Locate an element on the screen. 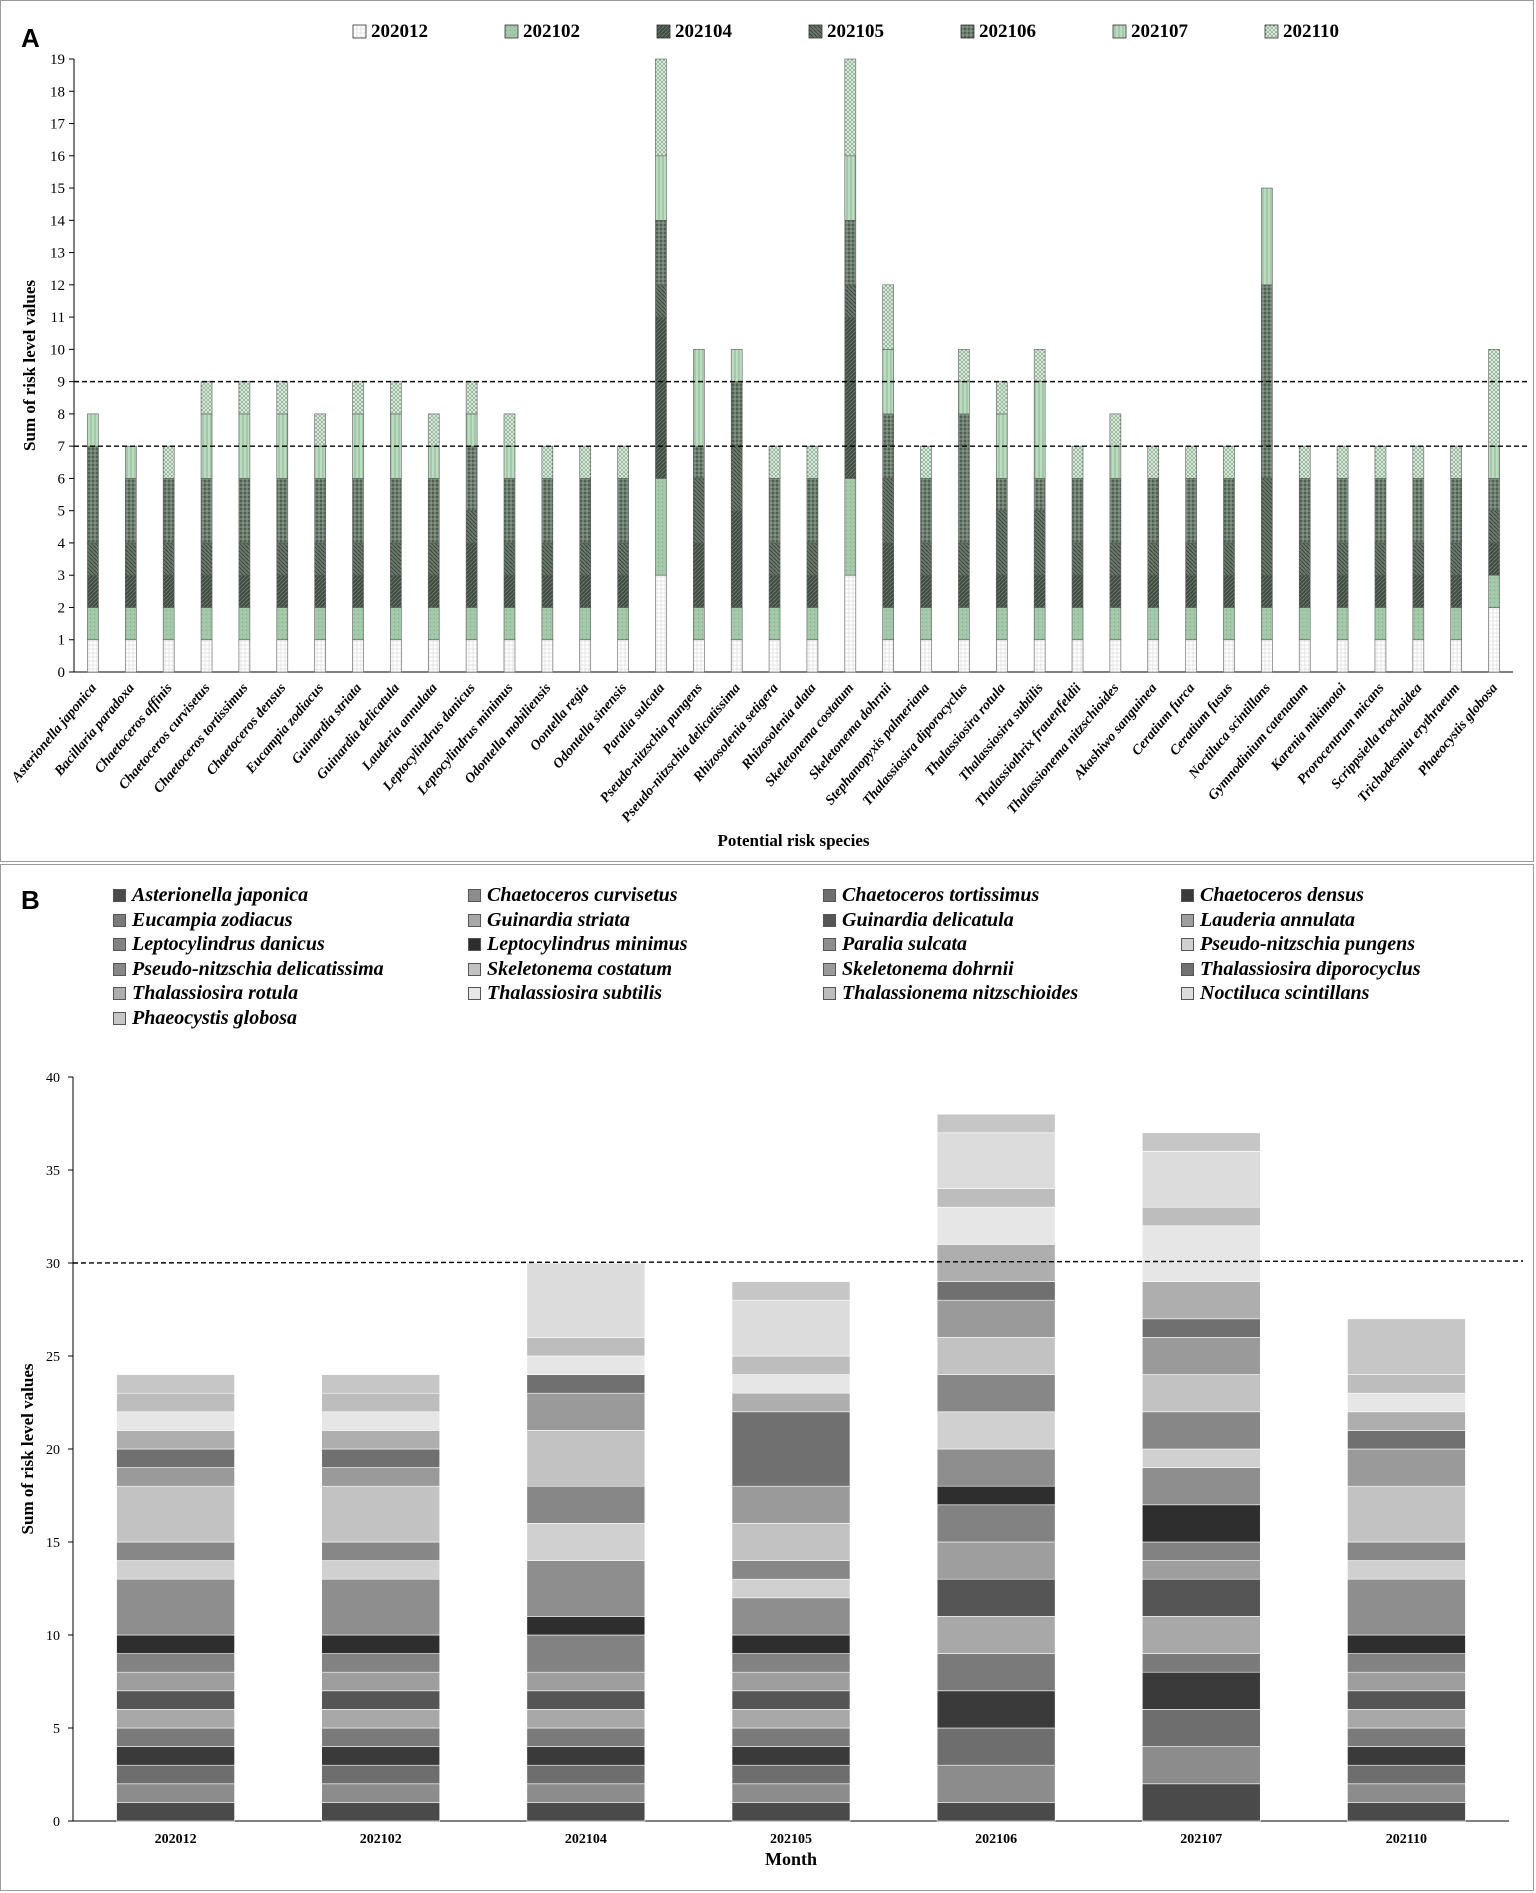 The image size is (1536, 1893). legend-label-b: Skeletonema costatum is located at coordinates (579, 968).